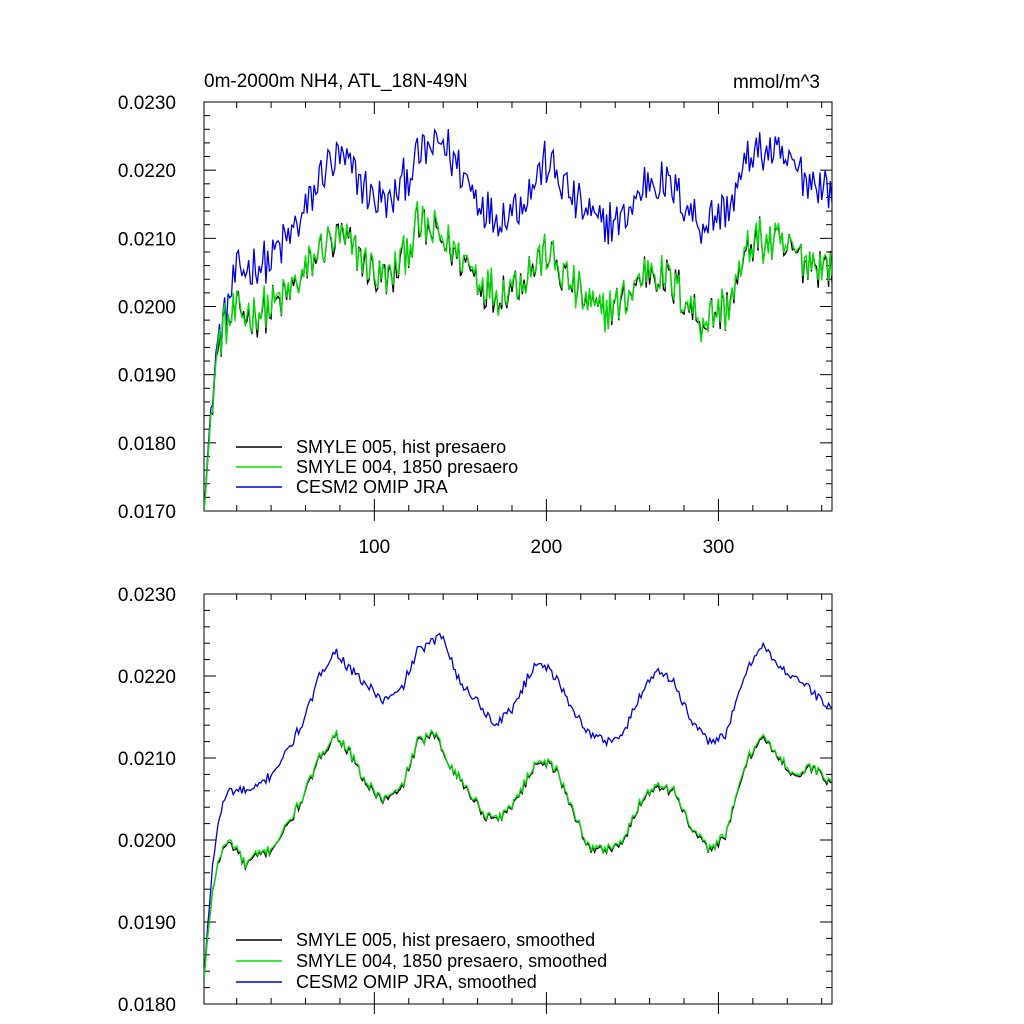  What do you see at coordinates (374, 547) in the screenshot?
I see `x-tick-label: 100` at bounding box center [374, 547].